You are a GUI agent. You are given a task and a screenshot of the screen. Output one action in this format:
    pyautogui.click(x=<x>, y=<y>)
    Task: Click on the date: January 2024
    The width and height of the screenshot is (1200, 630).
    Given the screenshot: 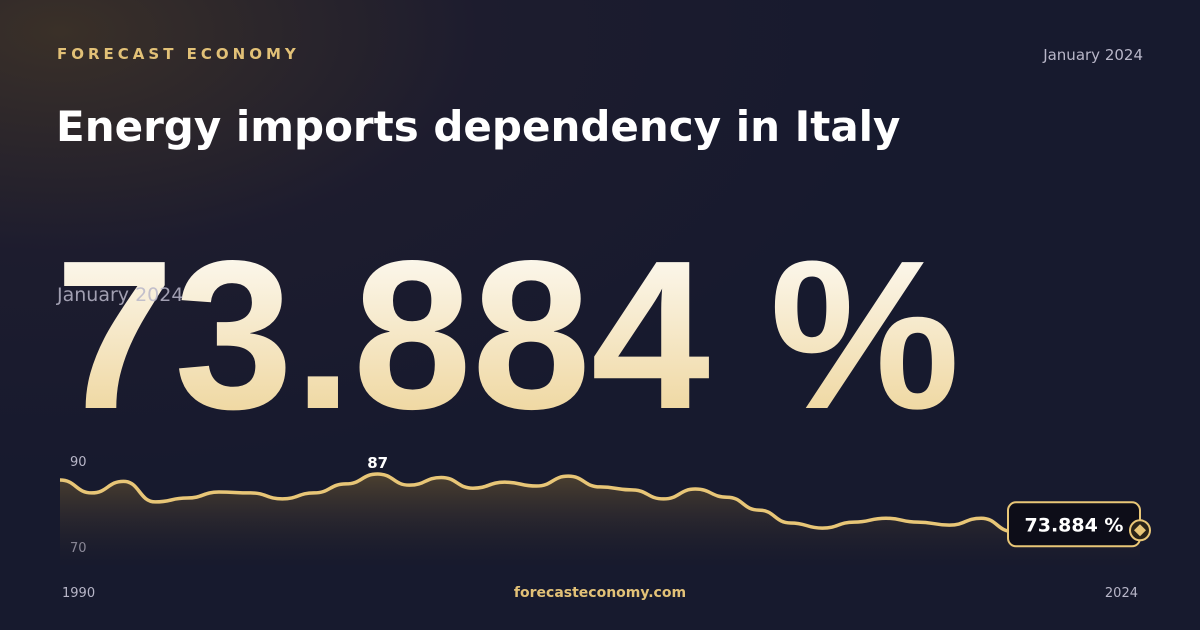 What is the action you would take?
    pyautogui.click(x=1092, y=55)
    